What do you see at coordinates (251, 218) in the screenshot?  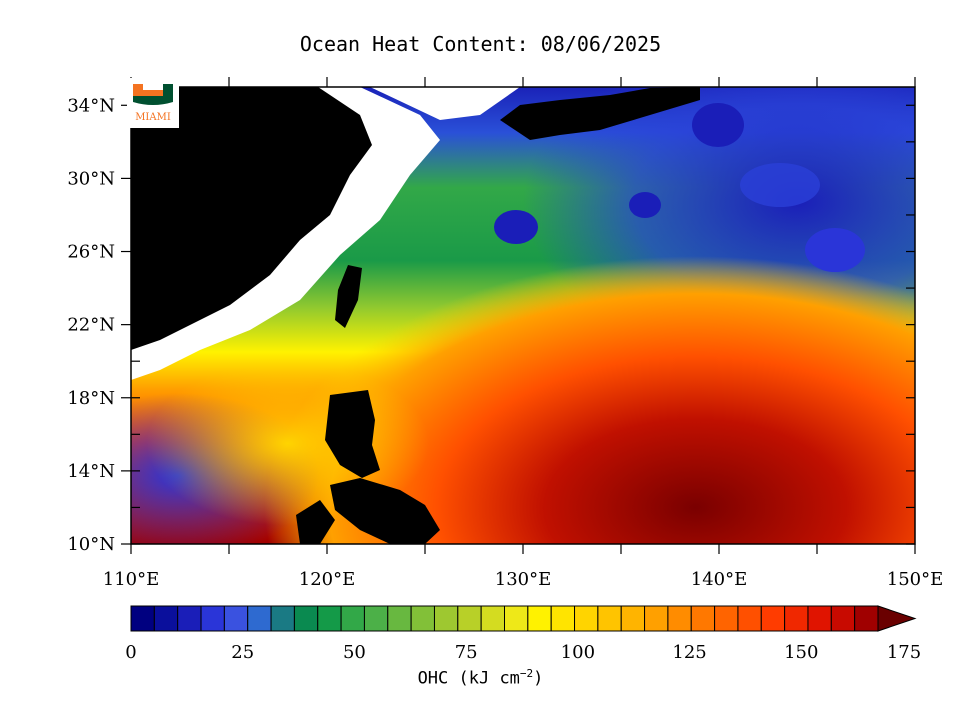 I see `china-landmass` at bounding box center [251, 218].